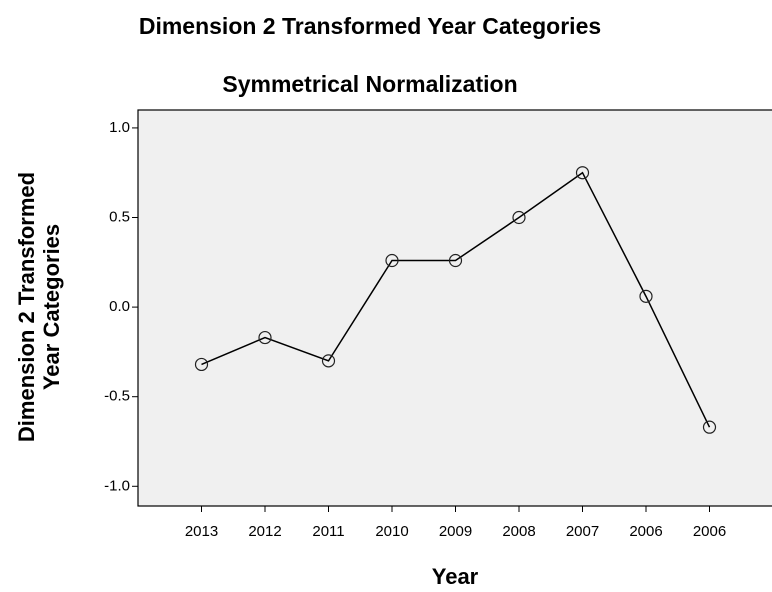  What do you see at coordinates (328, 531) in the screenshot?
I see `x-tick-label: 2011` at bounding box center [328, 531].